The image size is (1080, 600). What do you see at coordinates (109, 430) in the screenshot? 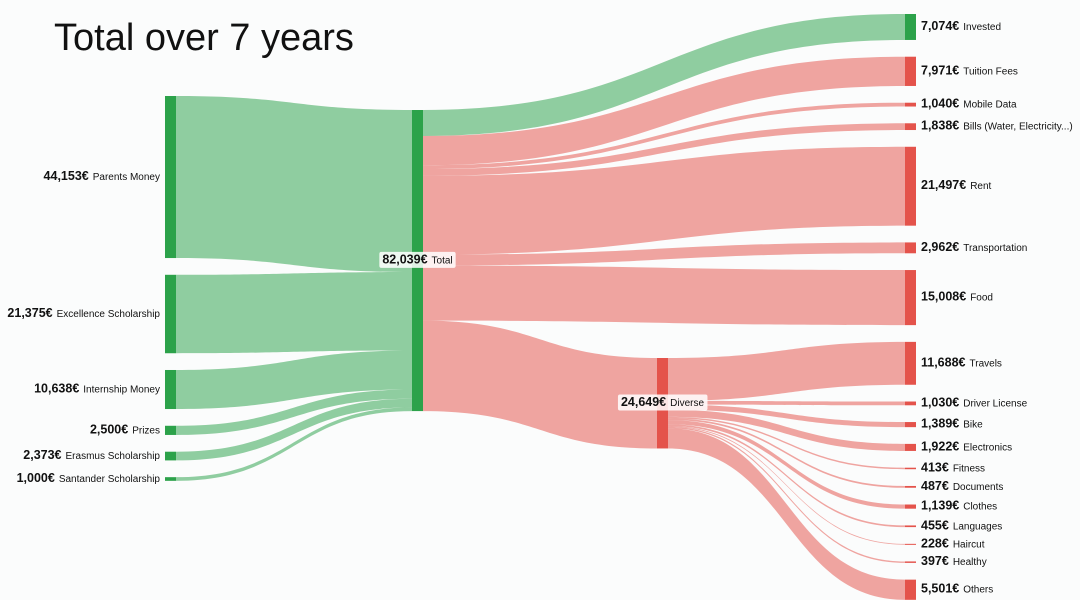
I see `node-value-label: 2,500€` at bounding box center [109, 430].